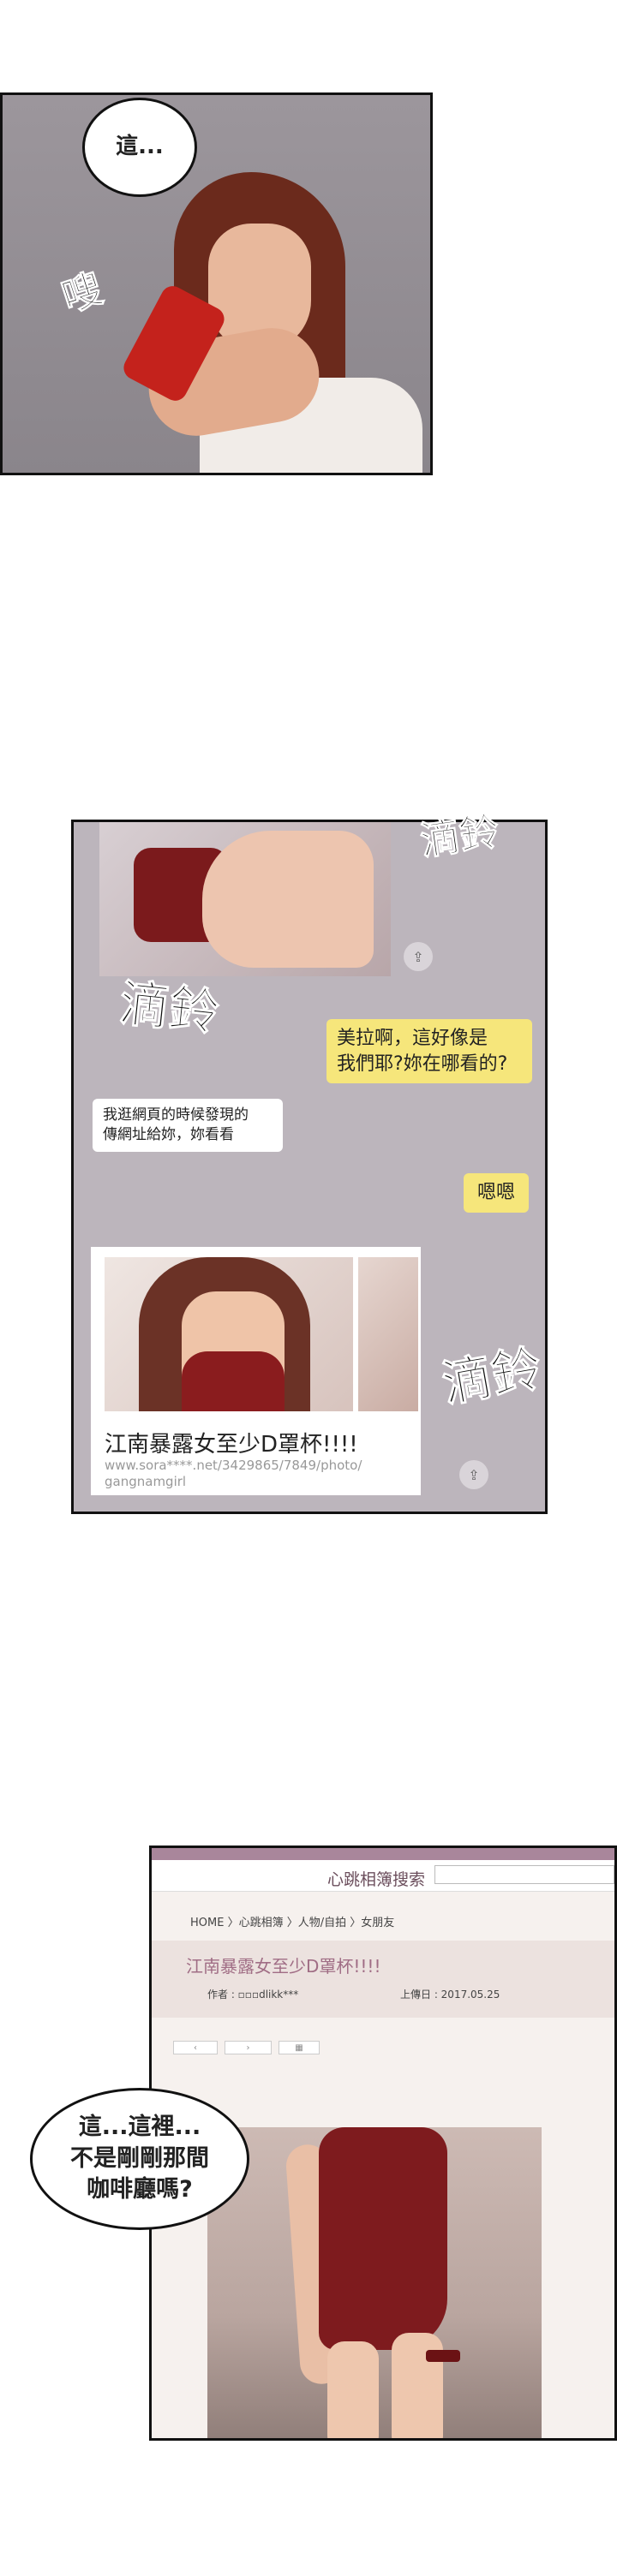 This screenshot has width=617, height=2576. What do you see at coordinates (140, 2189) in the screenshot?
I see `speech-line: 咖啡廳嗎?` at bounding box center [140, 2189].